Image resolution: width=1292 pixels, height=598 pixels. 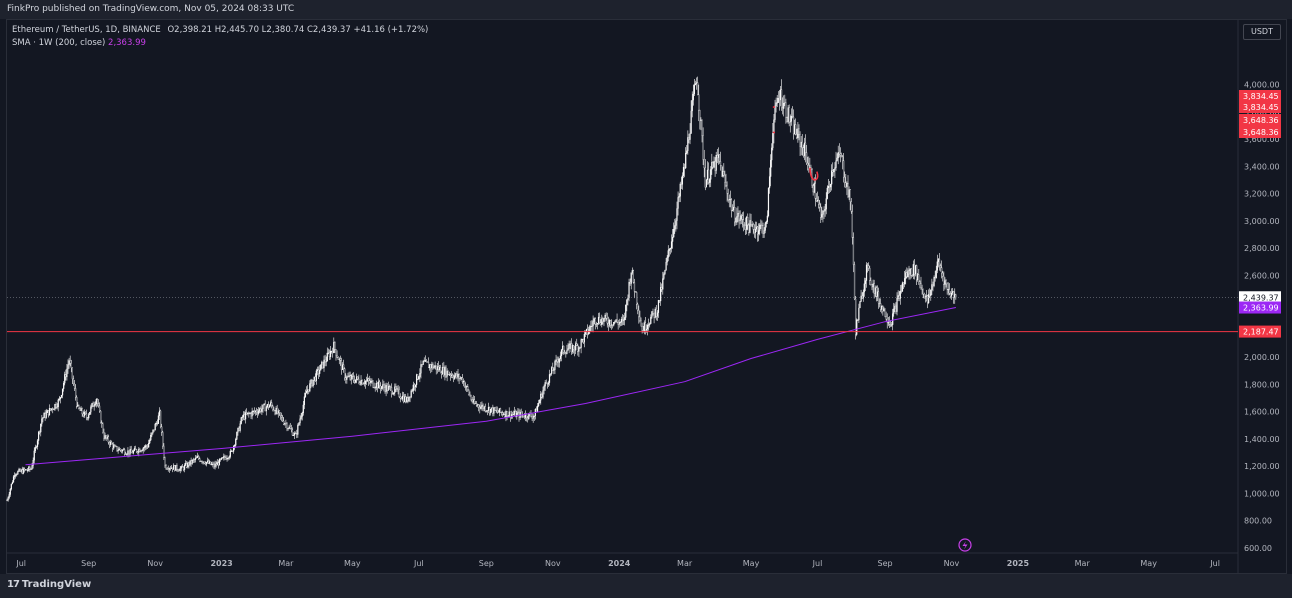 I want to click on currency-selector: USDT, so click(x=1262, y=32).